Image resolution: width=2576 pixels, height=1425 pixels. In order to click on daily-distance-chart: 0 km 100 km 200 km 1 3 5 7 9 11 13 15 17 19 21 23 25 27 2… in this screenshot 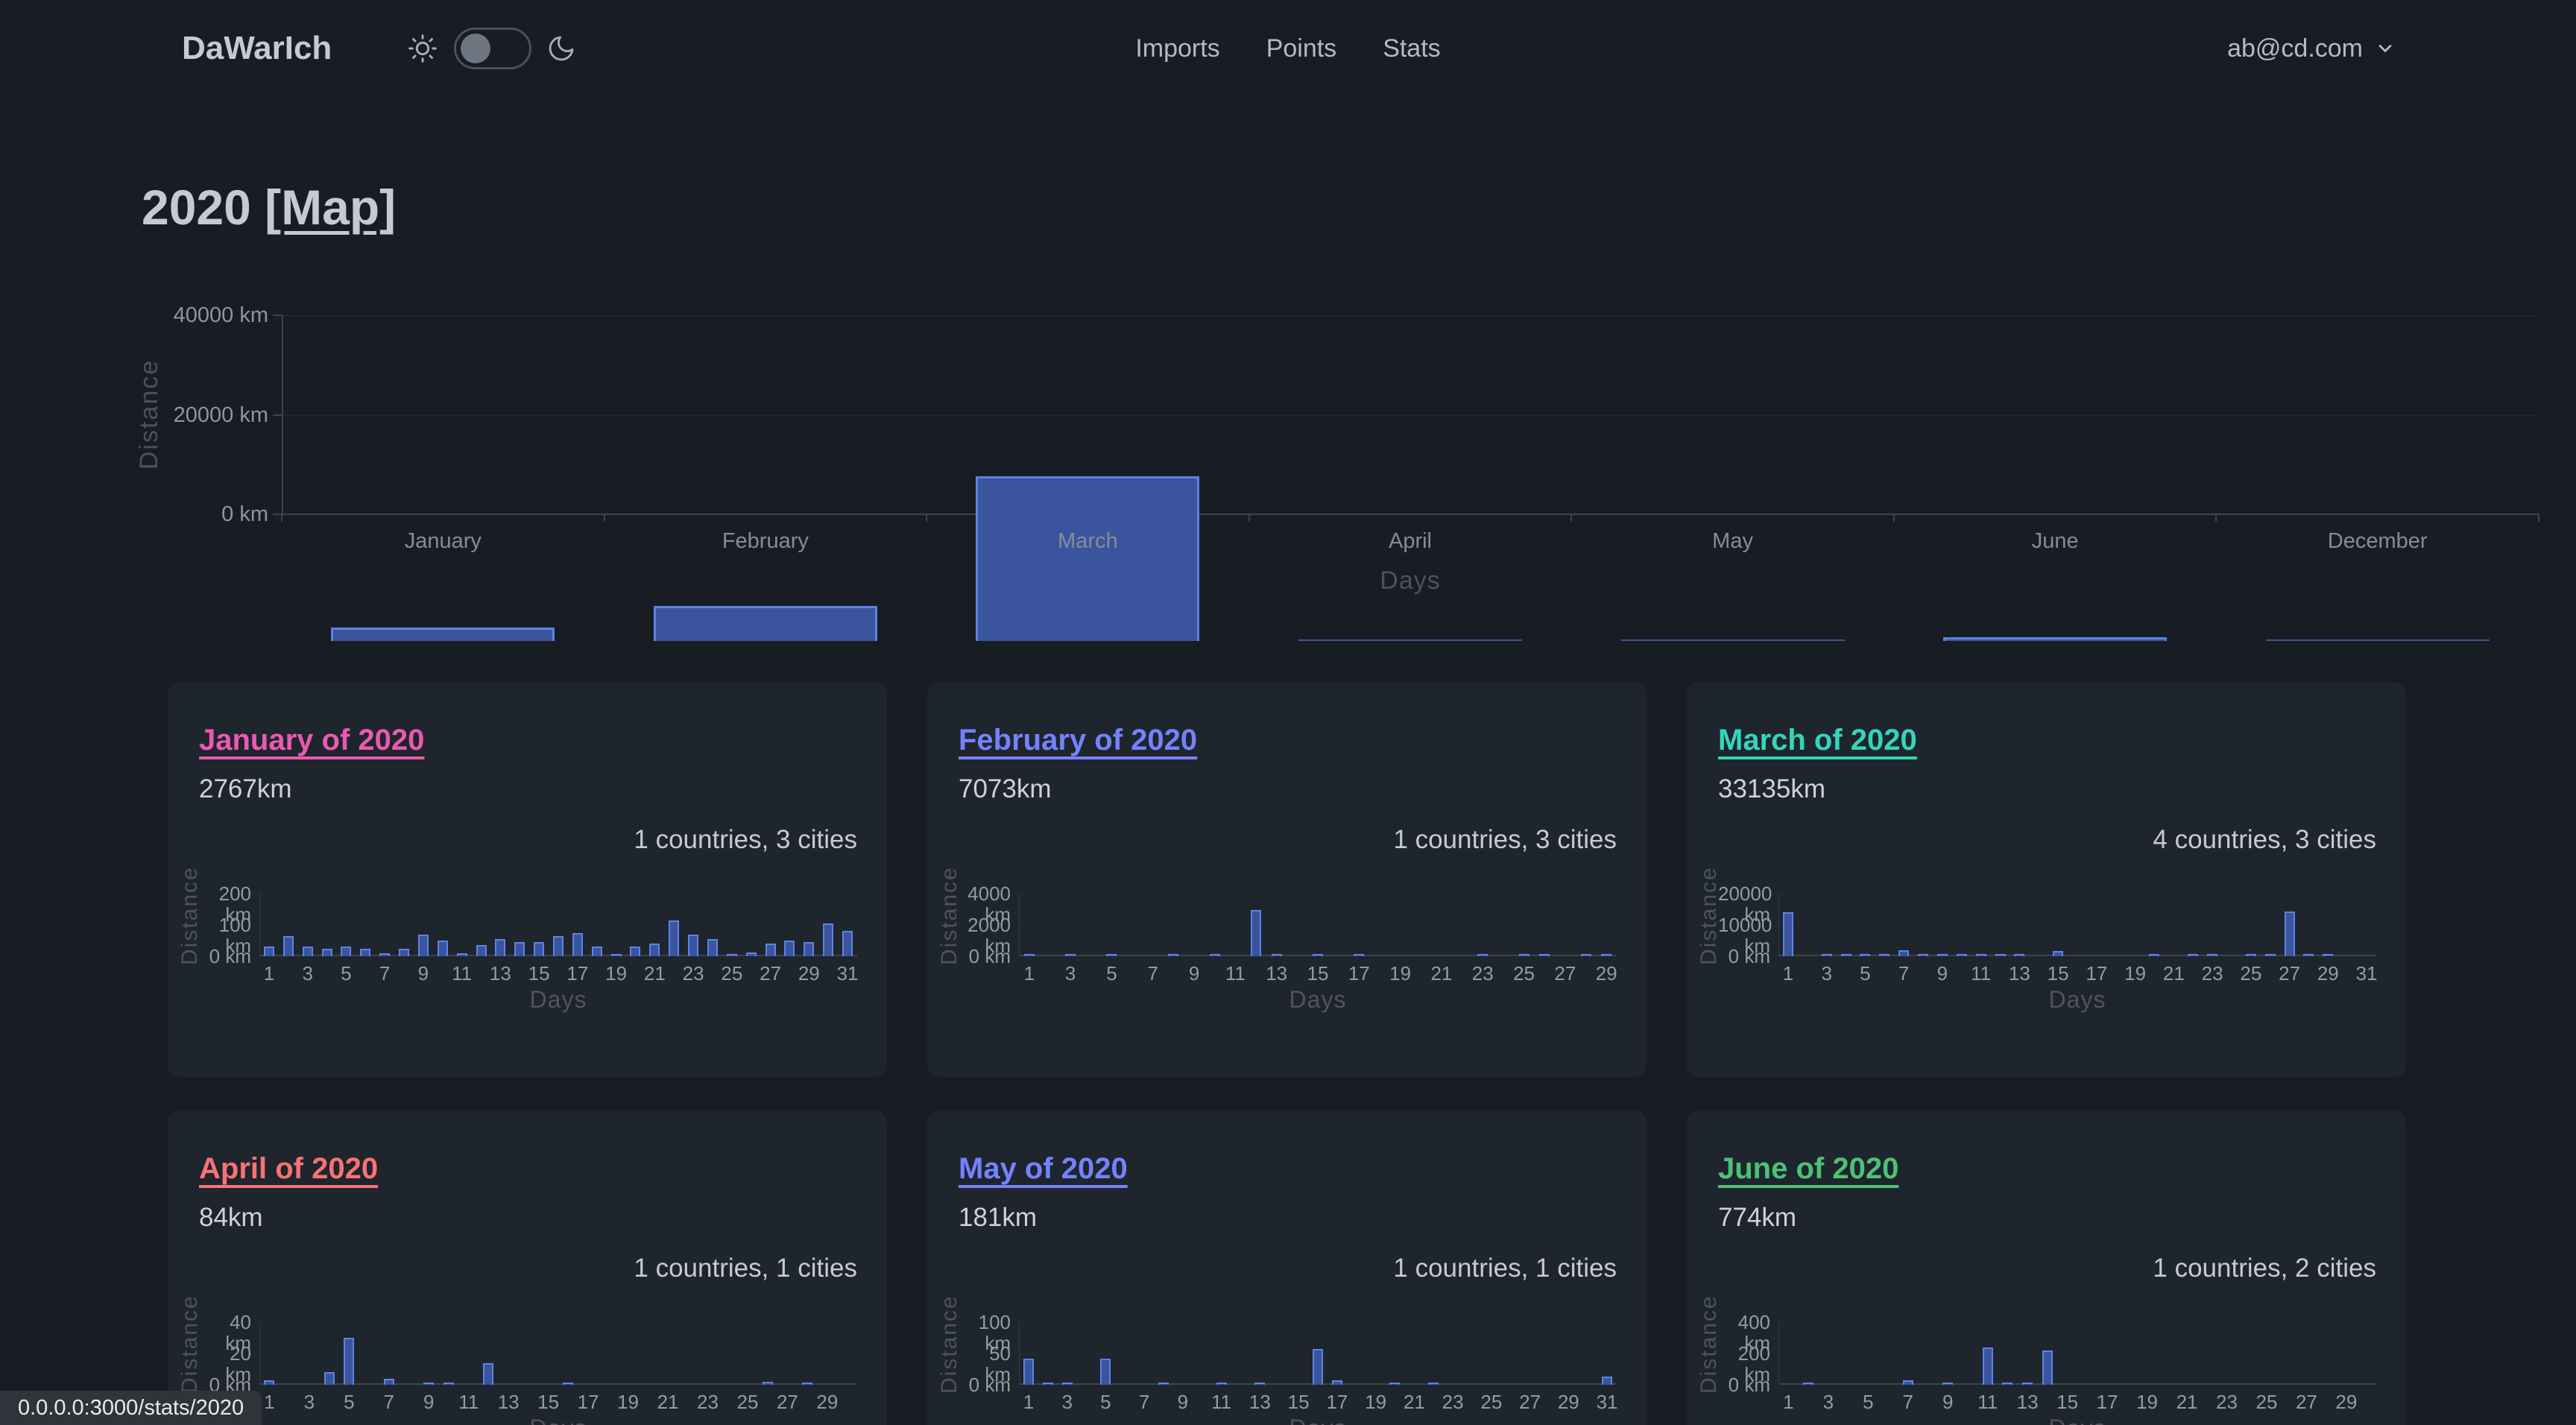, I will do `click(518, 943)`.